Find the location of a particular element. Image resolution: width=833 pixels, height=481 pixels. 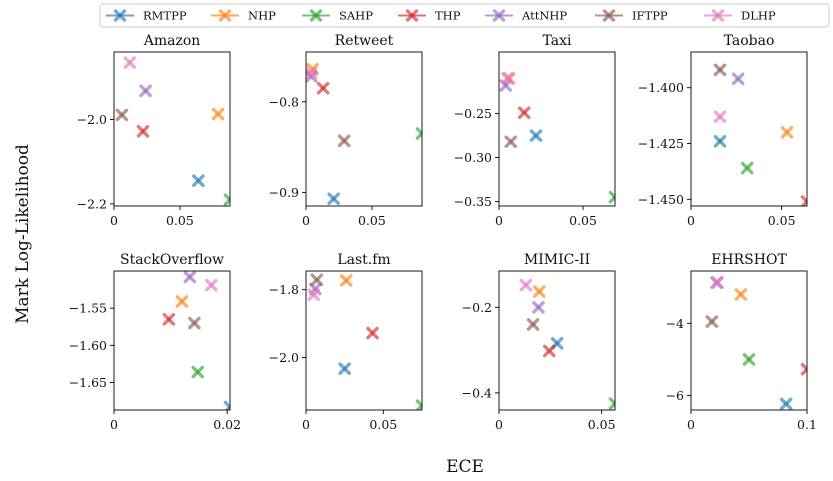

legend-item-attnhp: AttNHP is located at coordinates (526, 16).